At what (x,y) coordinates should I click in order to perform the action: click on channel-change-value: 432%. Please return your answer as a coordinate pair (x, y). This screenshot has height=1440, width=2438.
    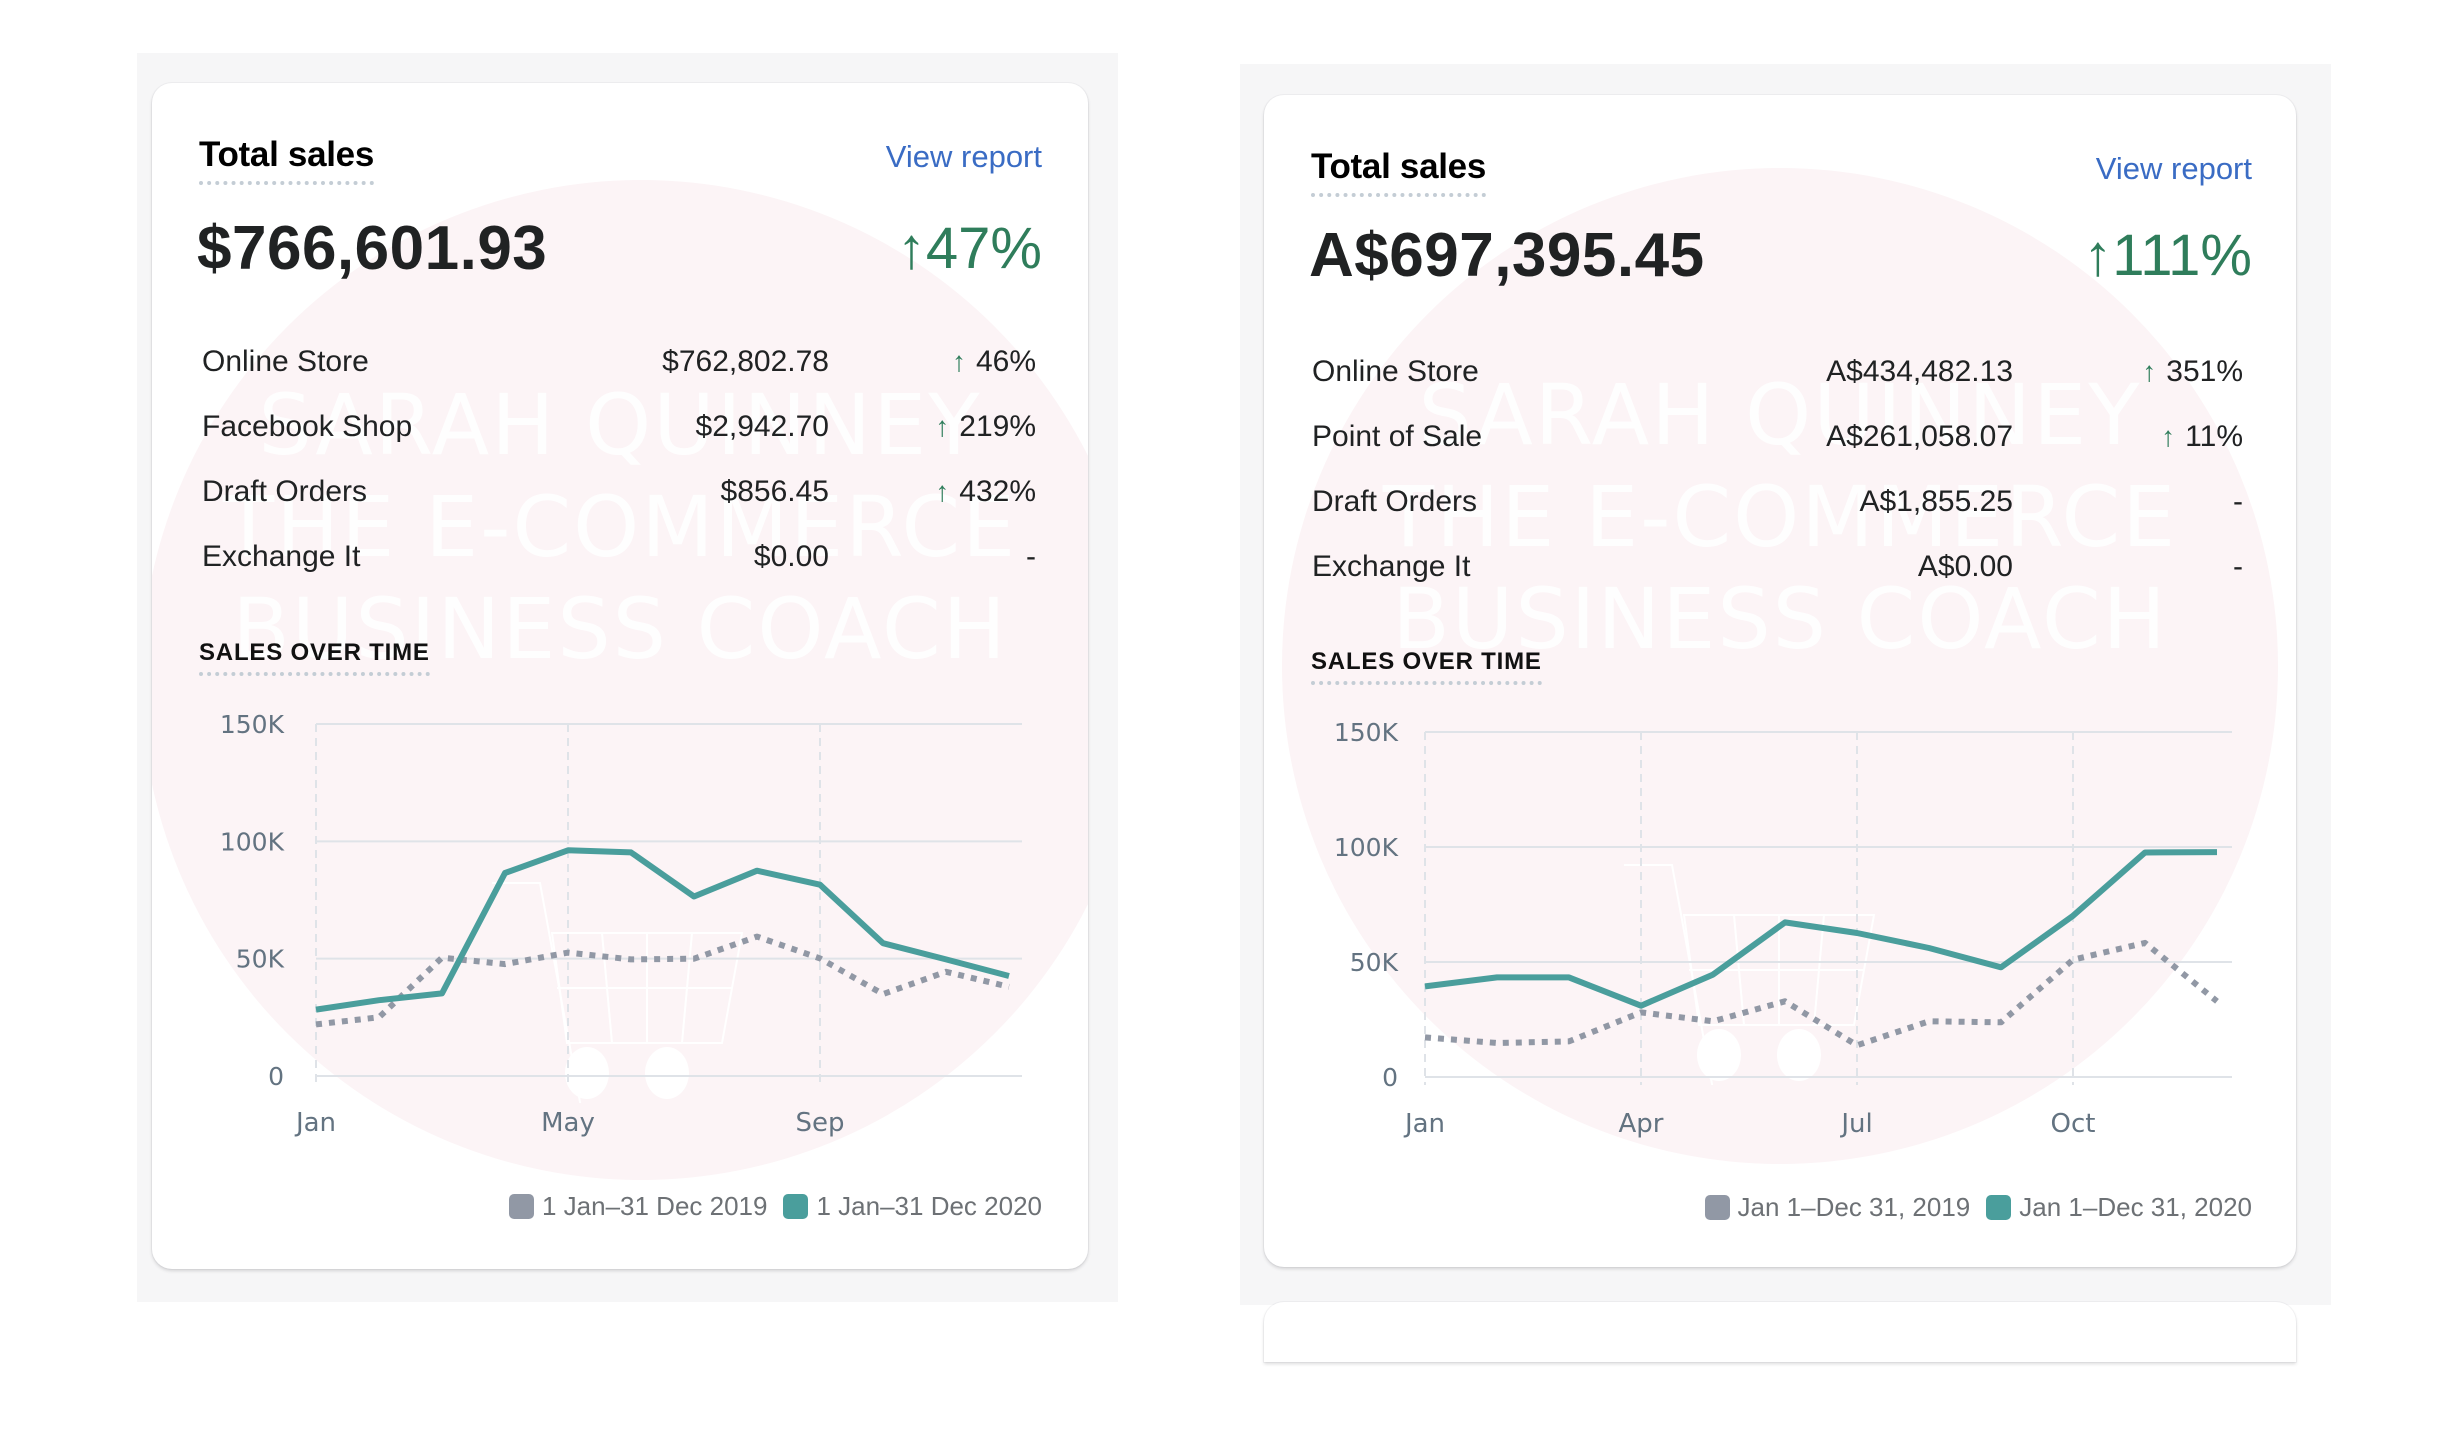
    Looking at the image, I should click on (997, 491).